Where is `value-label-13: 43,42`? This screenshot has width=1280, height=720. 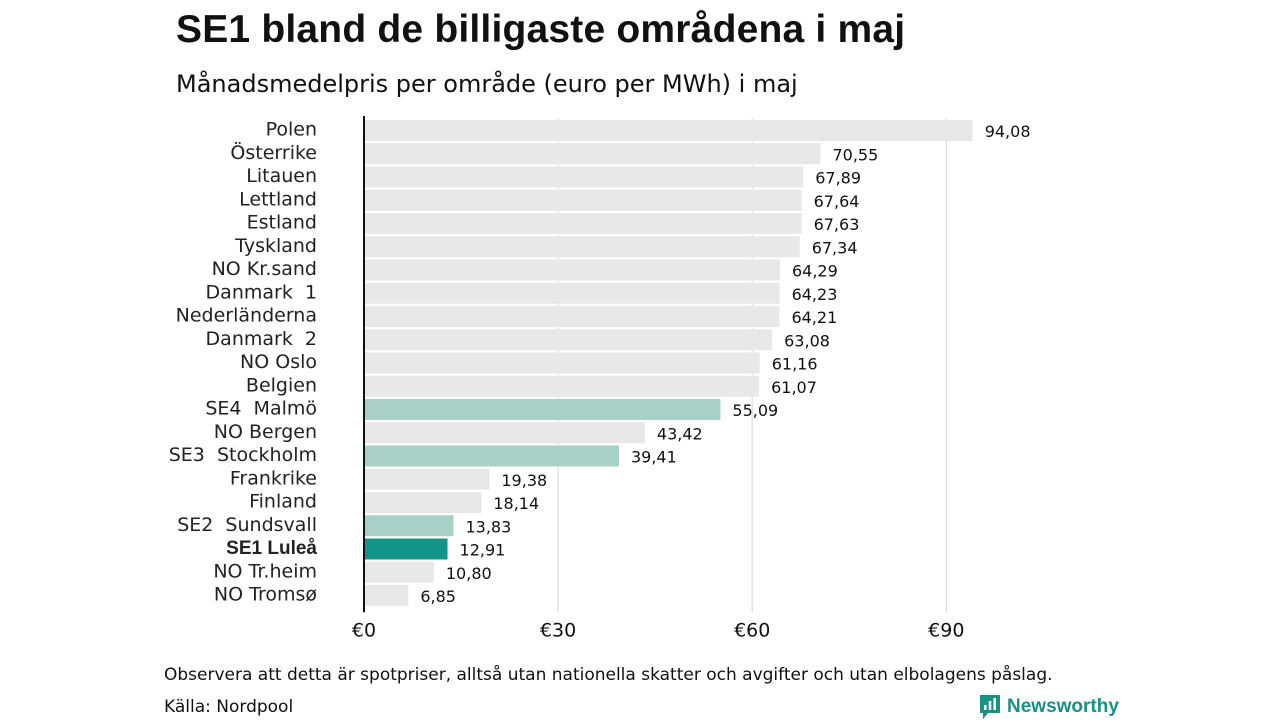 value-label-13: 43,42 is located at coordinates (680, 433).